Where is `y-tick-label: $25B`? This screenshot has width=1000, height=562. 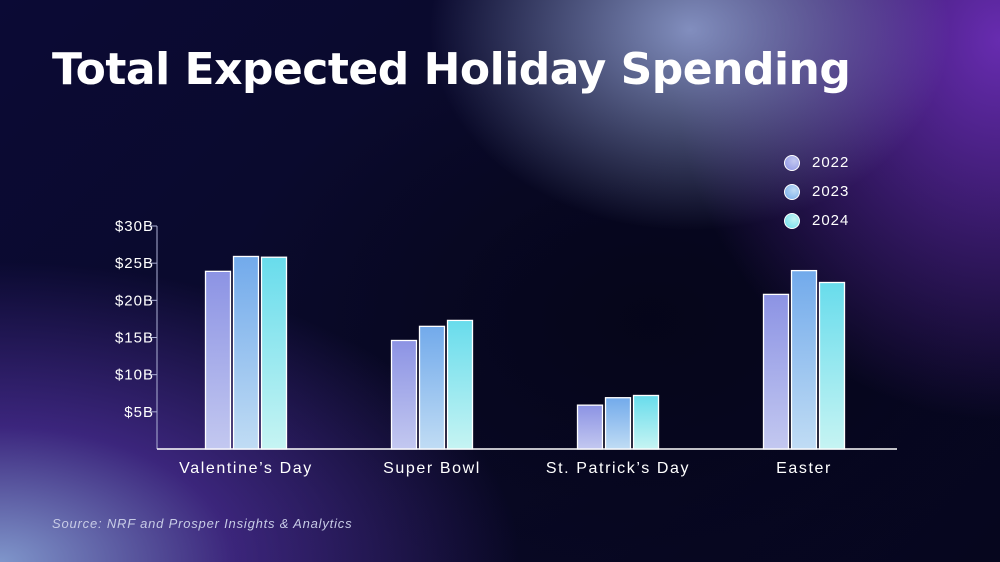 y-tick-label: $25B is located at coordinates (134, 263).